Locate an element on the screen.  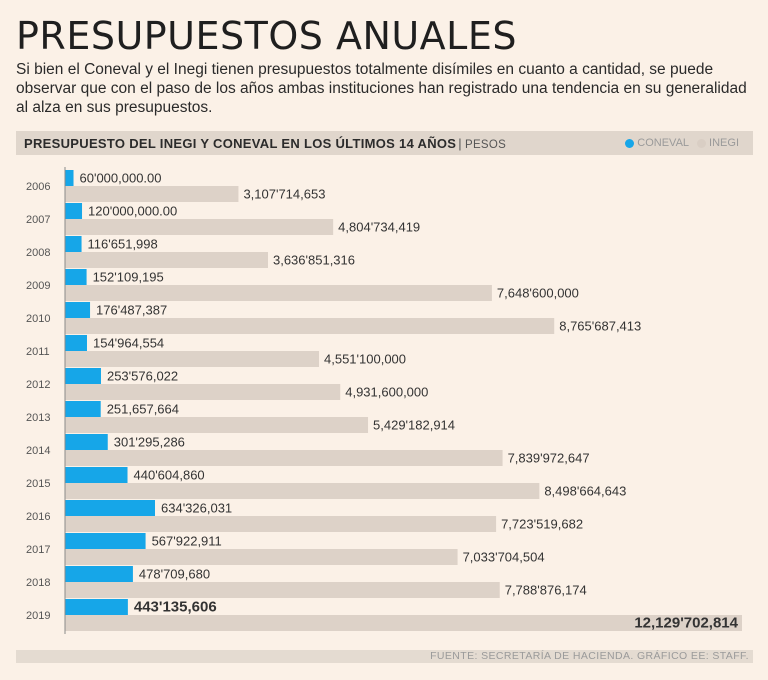
legend-item-coneval: CONEVAL is located at coordinates (657, 143).